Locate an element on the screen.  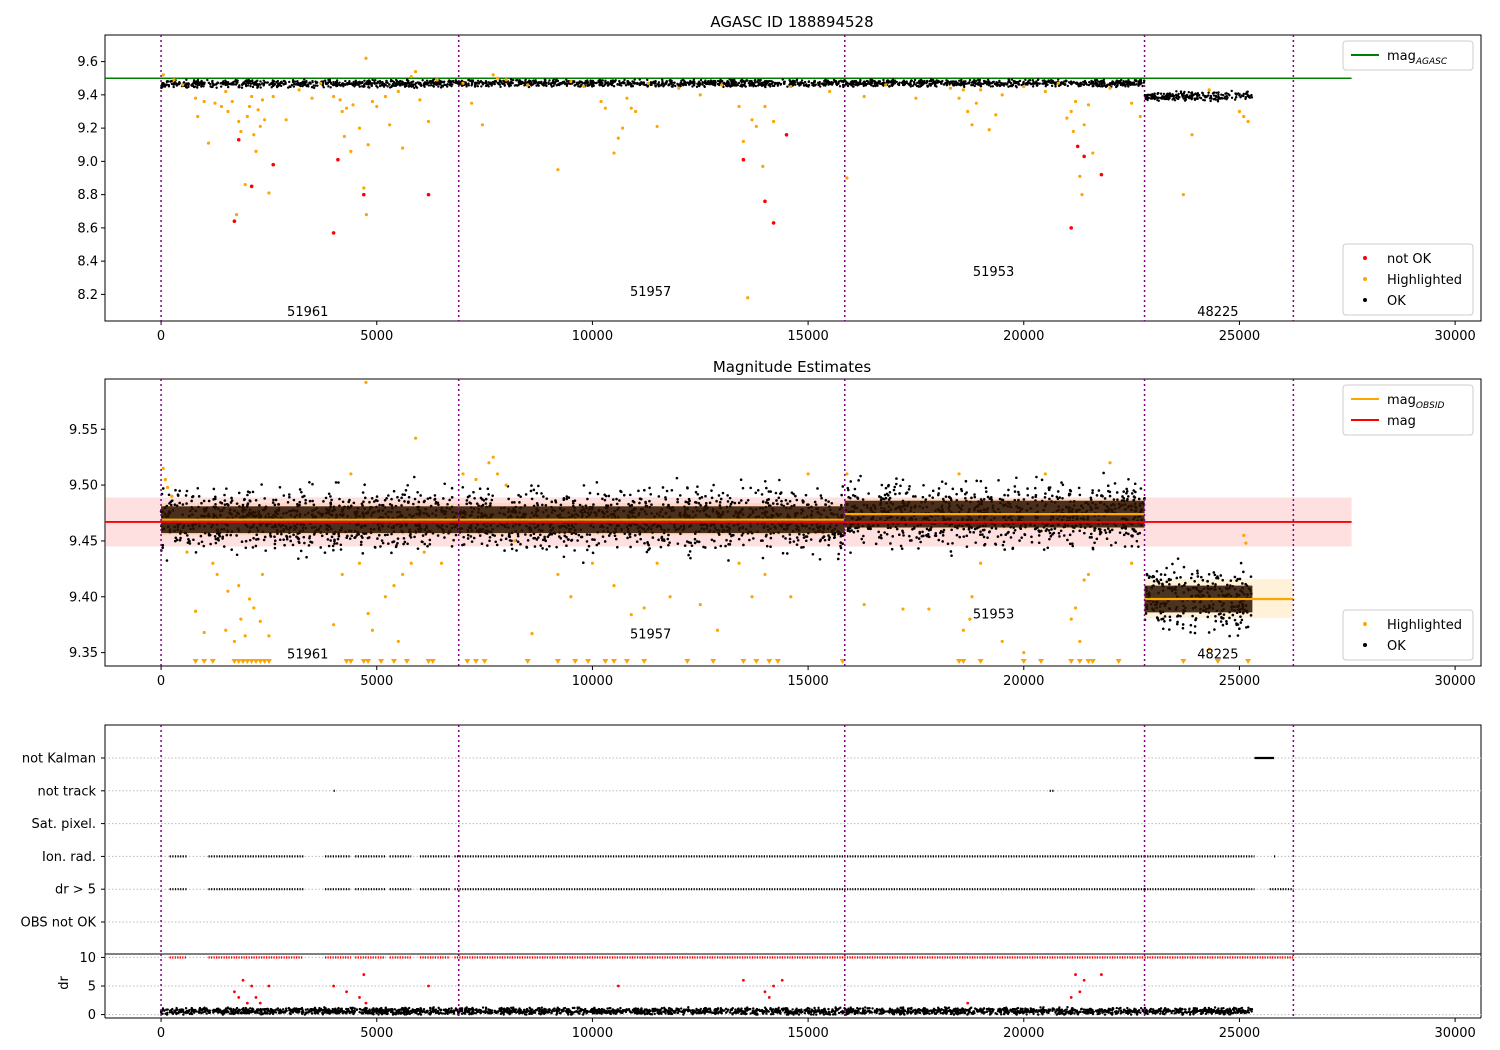
panel1-ytick-label: 8.2 is located at coordinates (87, 295).